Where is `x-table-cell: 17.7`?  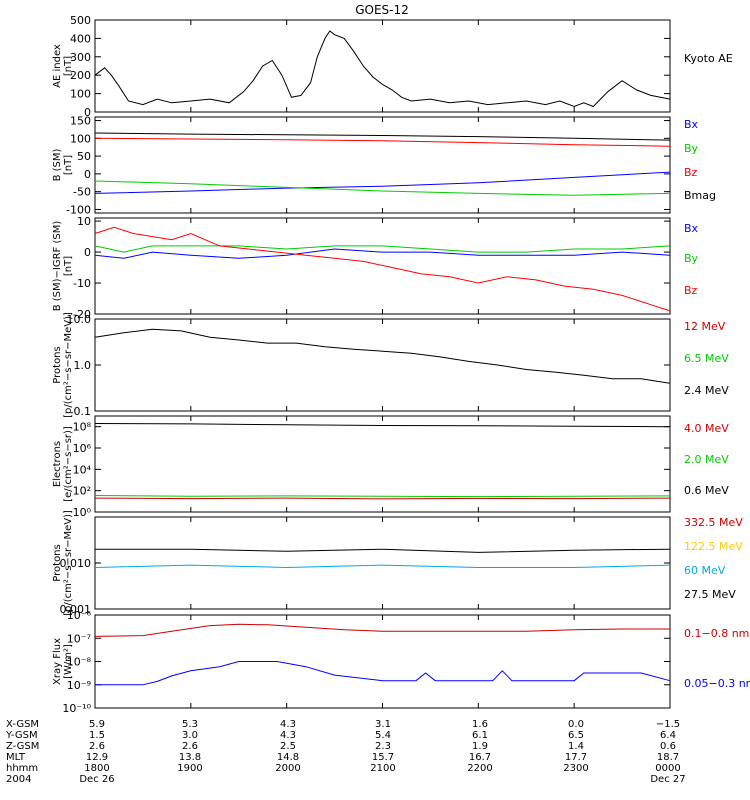
x-table-cell: 17.7 is located at coordinates (576, 757).